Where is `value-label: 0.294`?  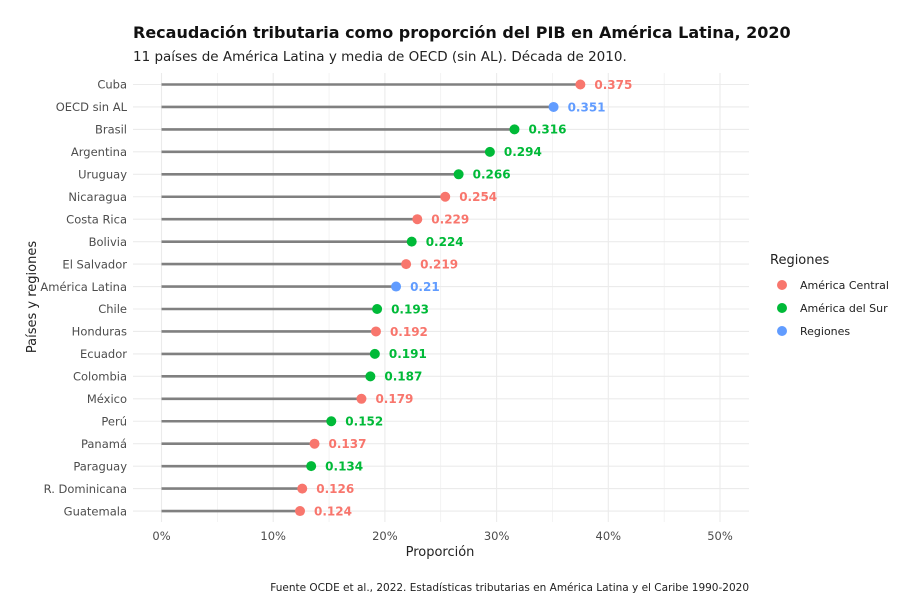
value-label: 0.294 is located at coordinates (523, 152).